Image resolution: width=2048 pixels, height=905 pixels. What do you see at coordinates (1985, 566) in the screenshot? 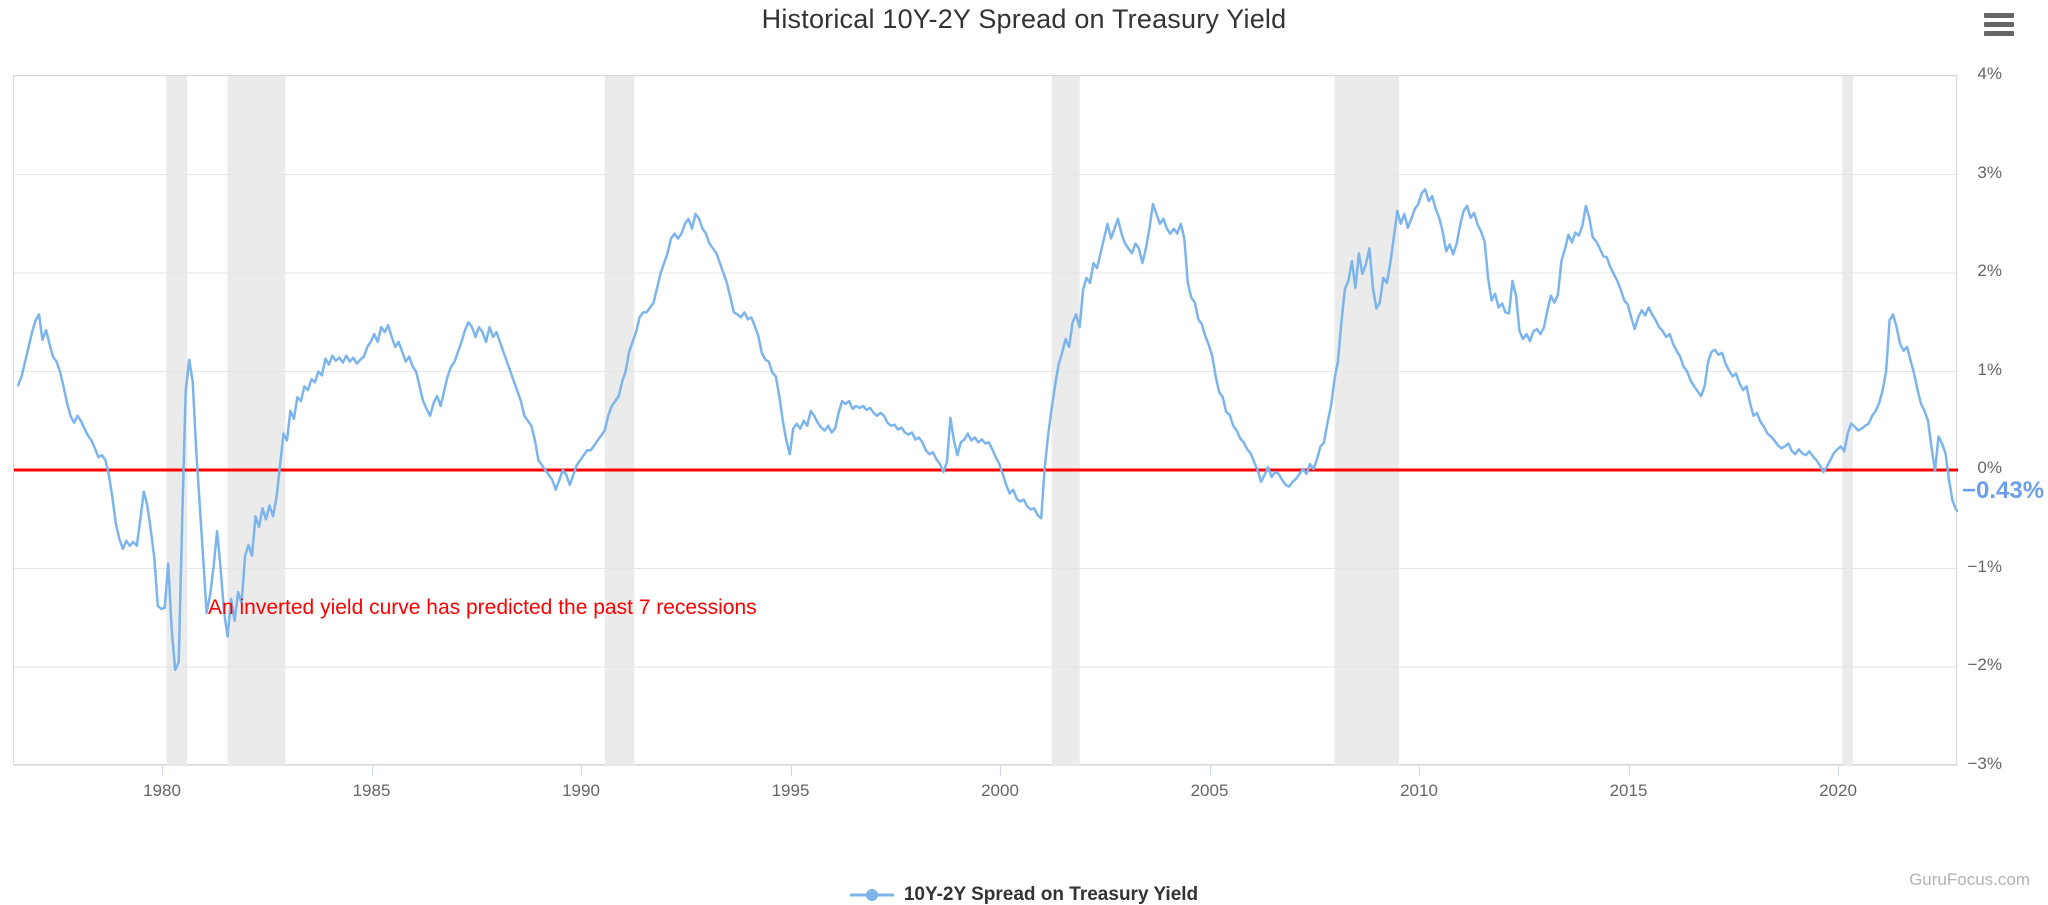
I see `y-axis-label: −1%` at bounding box center [1985, 566].